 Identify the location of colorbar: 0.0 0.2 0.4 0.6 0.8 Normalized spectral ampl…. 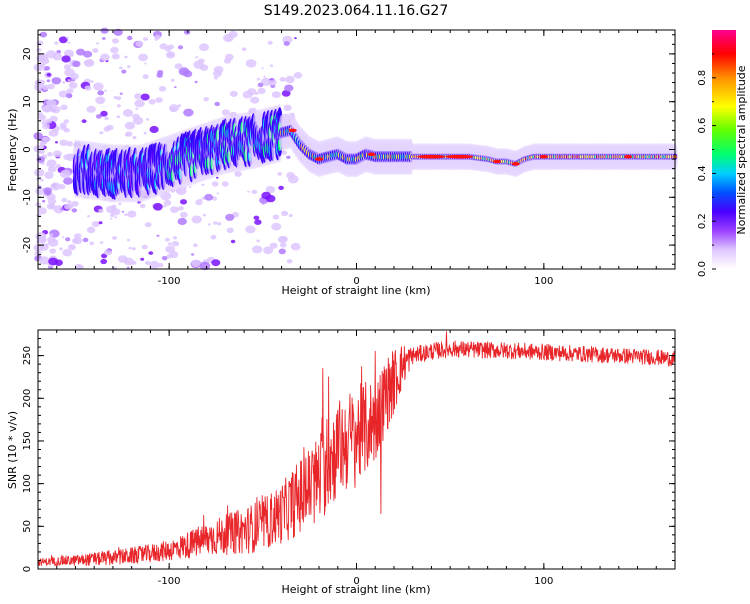
(722, 153).